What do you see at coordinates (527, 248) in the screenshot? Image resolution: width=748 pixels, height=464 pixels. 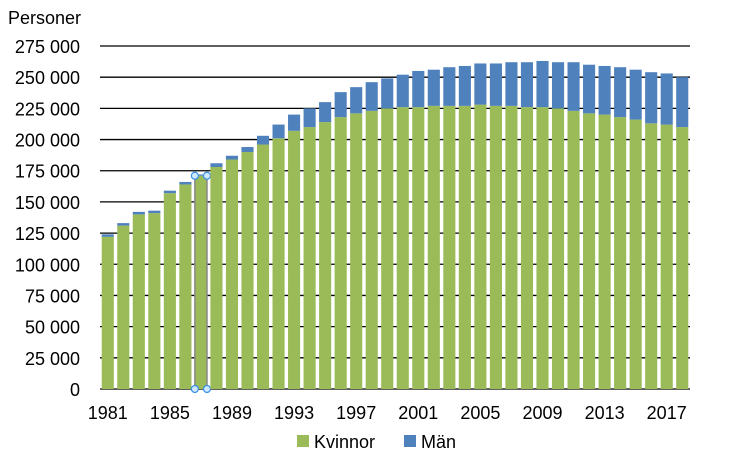 I see `bar-kvinnor-2008` at bounding box center [527, 248].